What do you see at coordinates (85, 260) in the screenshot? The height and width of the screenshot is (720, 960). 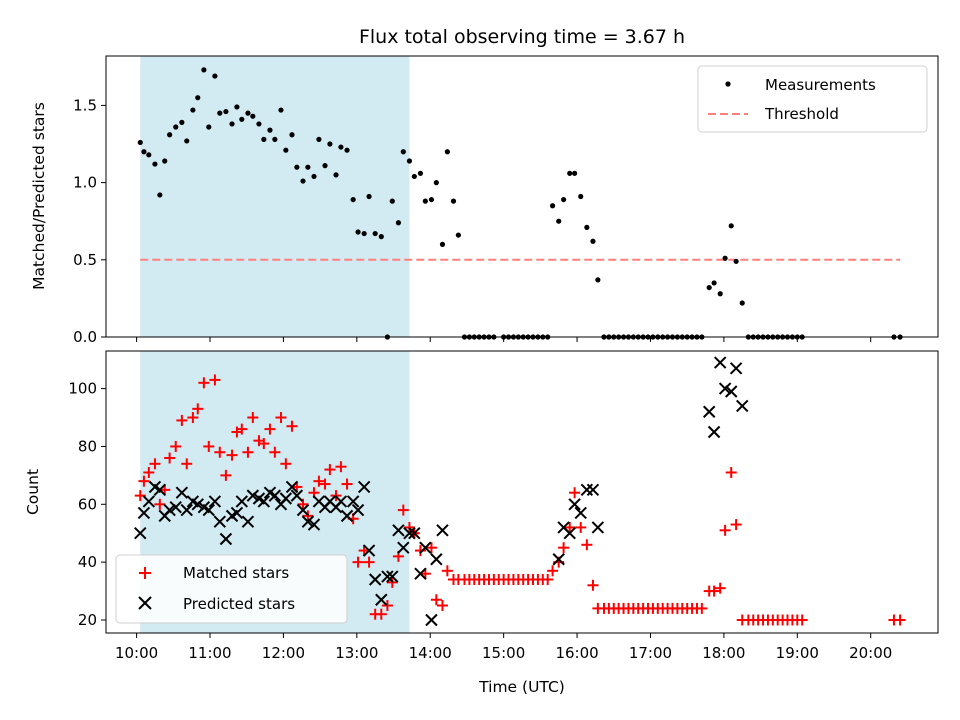 I see `top-y-tick-label: 0.5` at bounding box center [85, 260].